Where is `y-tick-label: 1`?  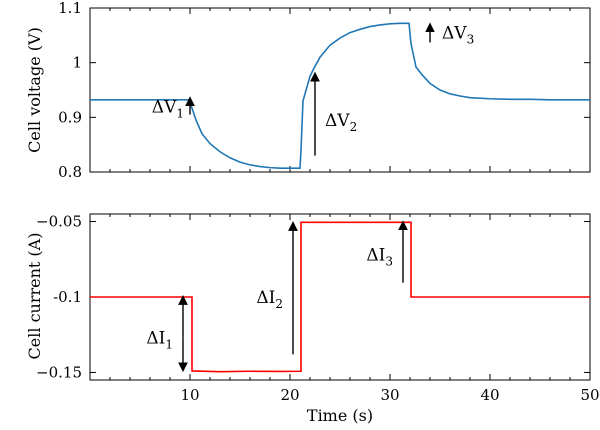
y-tick-label: 1 is located at coordinates (77, 63).